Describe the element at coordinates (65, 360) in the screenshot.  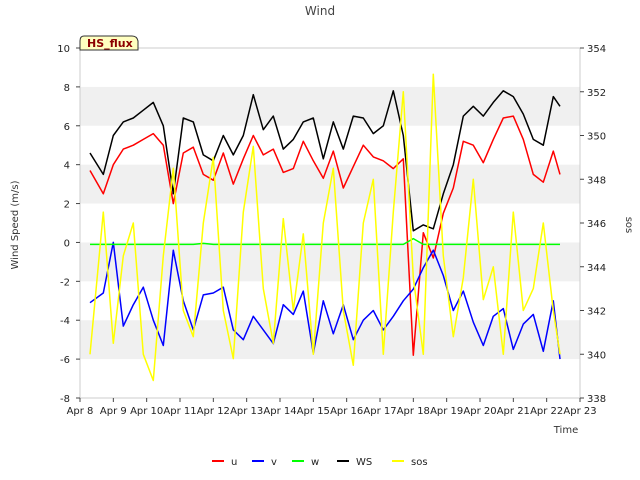
I see `y-tick-label: -6` at that location.